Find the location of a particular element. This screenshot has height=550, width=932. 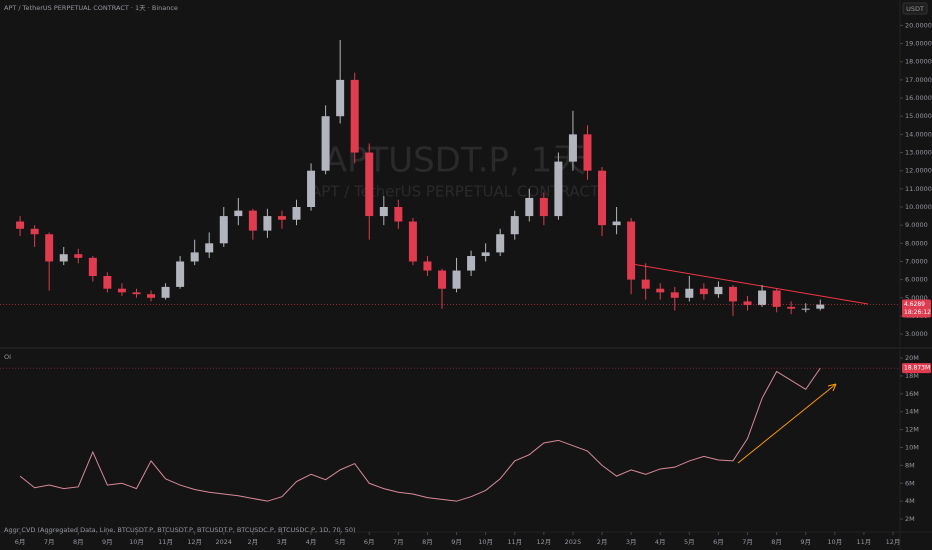

trend-arrow is located at coordinates (787, 423).